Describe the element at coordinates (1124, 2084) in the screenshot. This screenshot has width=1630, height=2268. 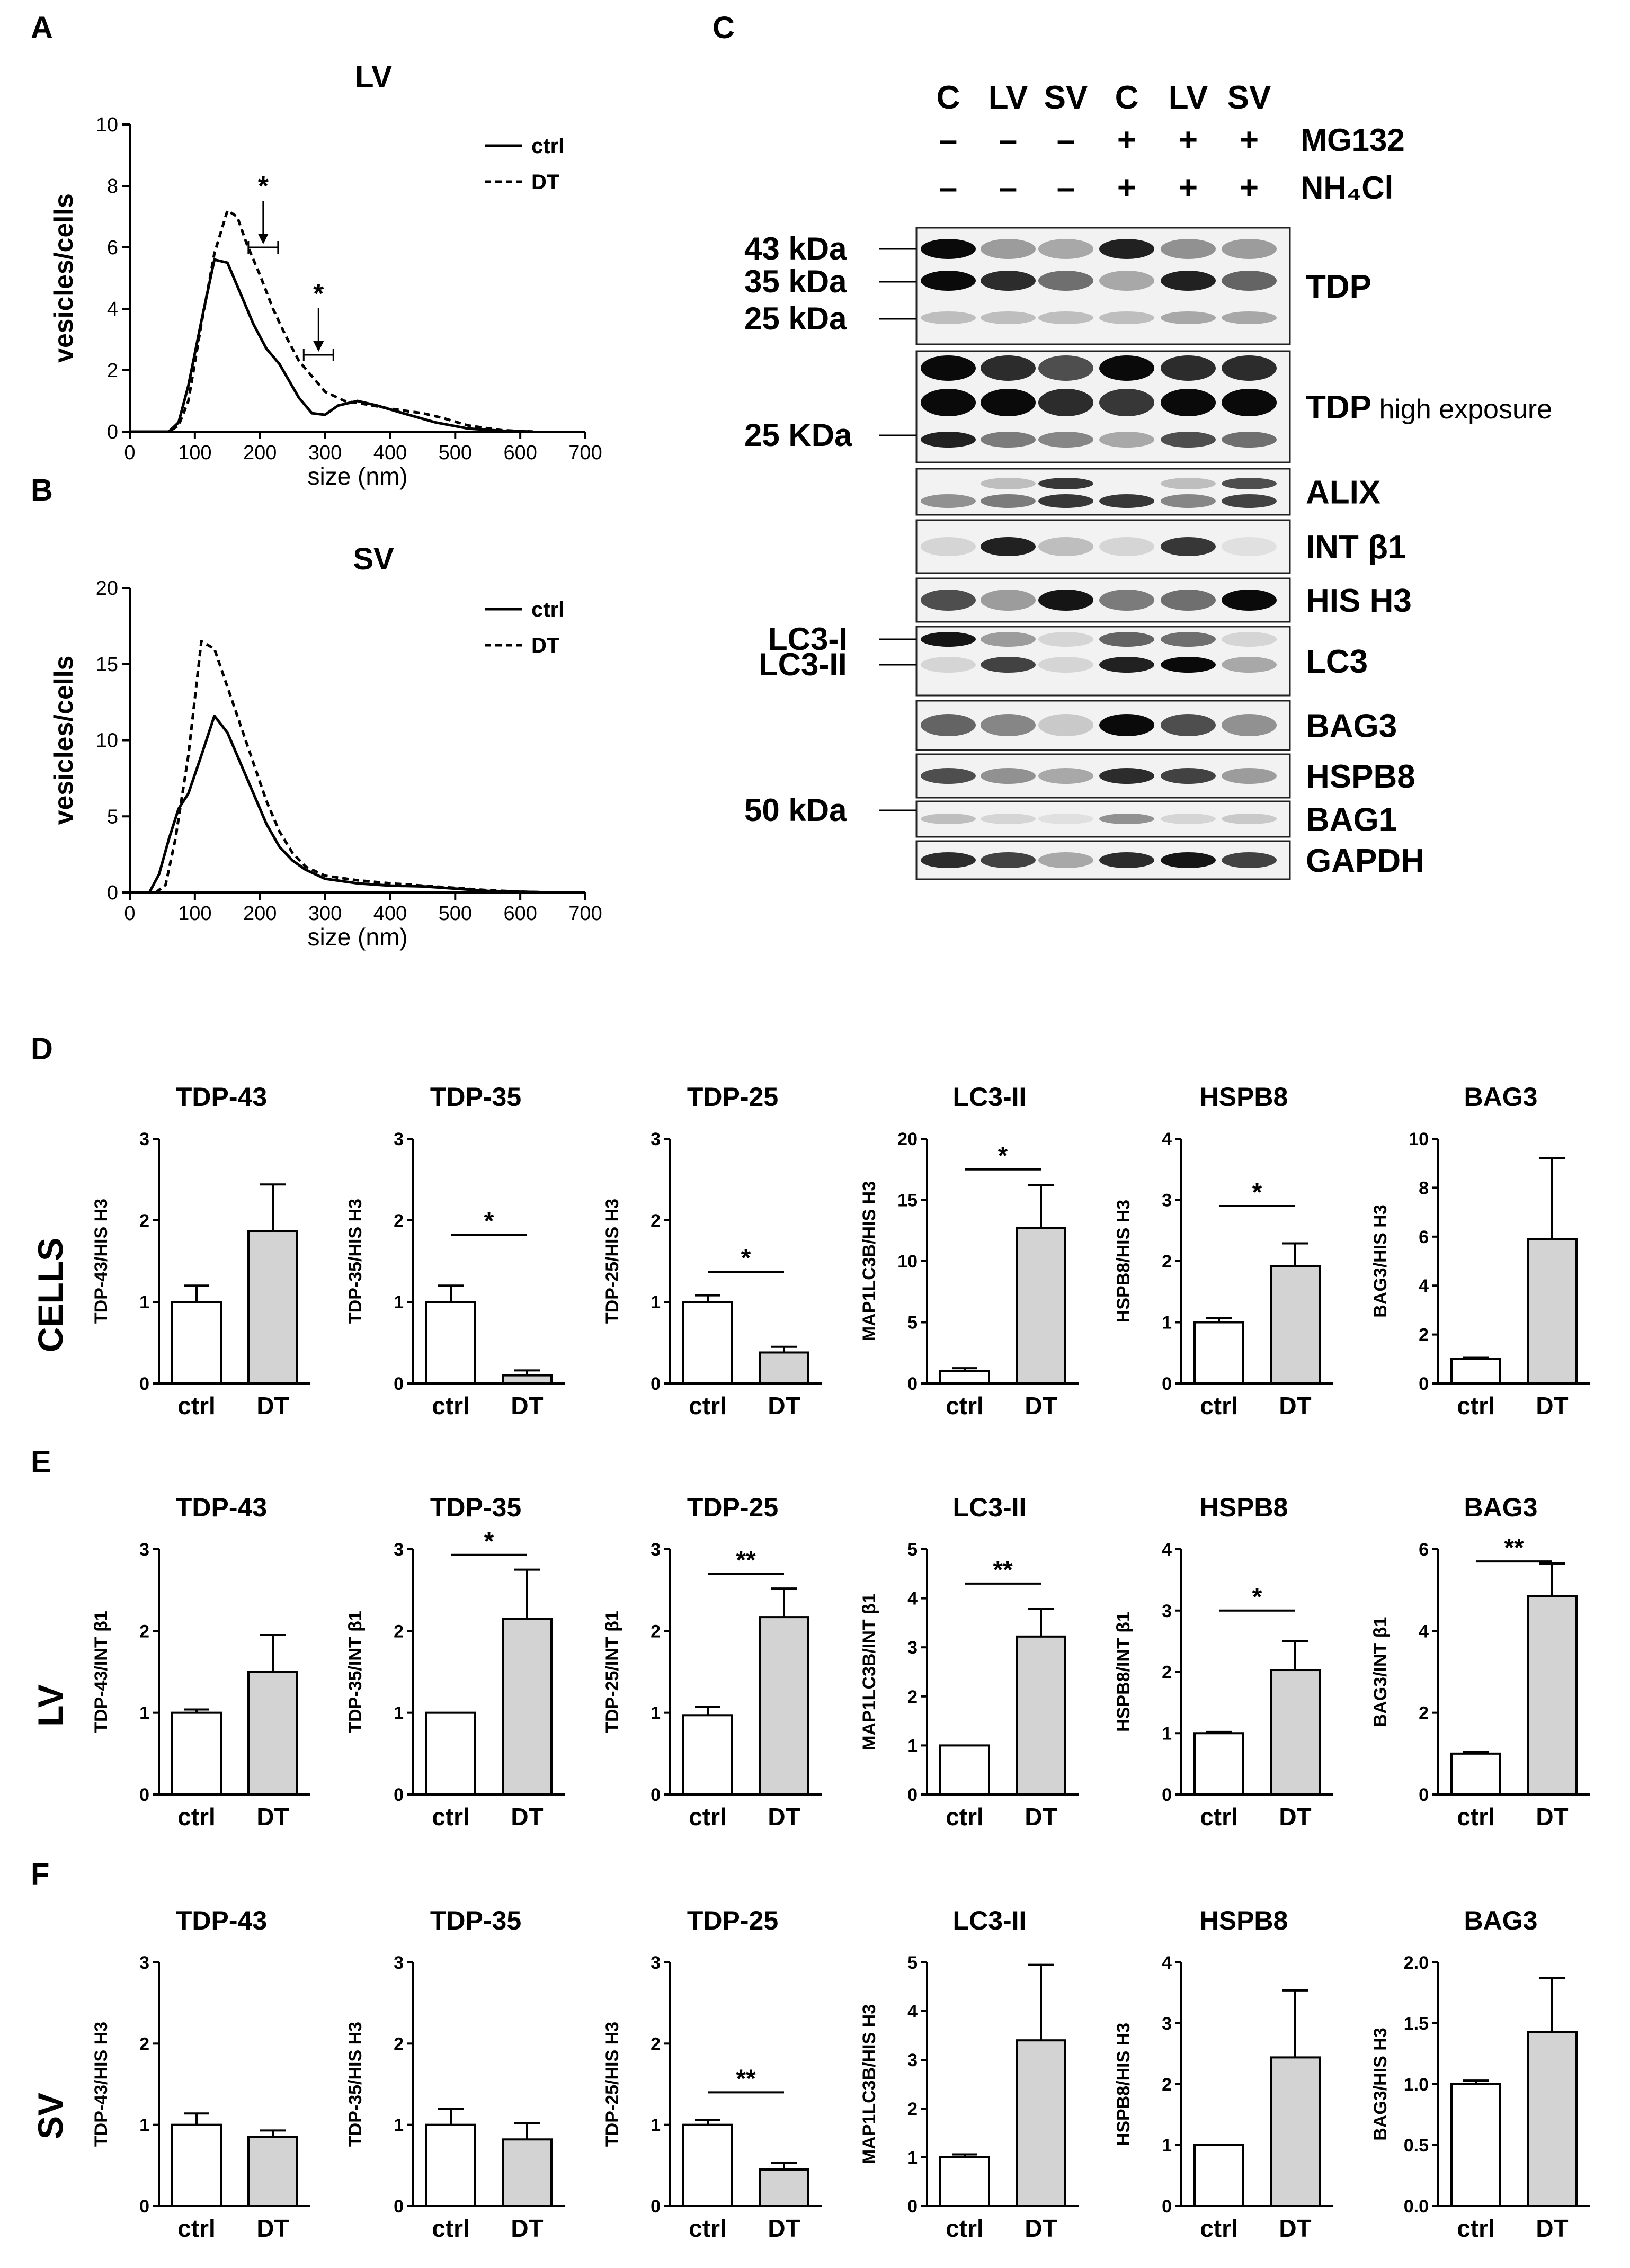
I see `y-axis-label: HSPB8/HIS H3` at that location.